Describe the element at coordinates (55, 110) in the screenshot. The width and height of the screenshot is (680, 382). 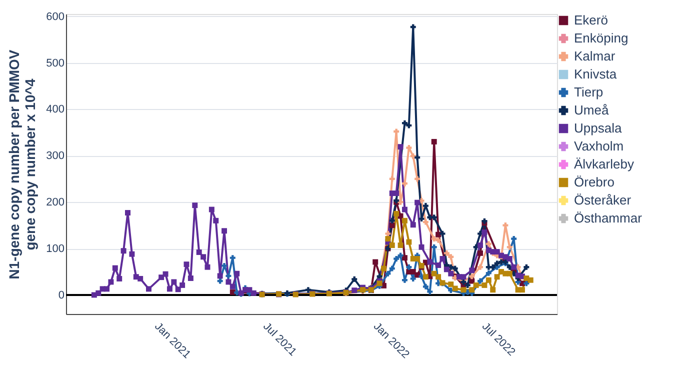
I see `y-tick-label: 400` at that location.